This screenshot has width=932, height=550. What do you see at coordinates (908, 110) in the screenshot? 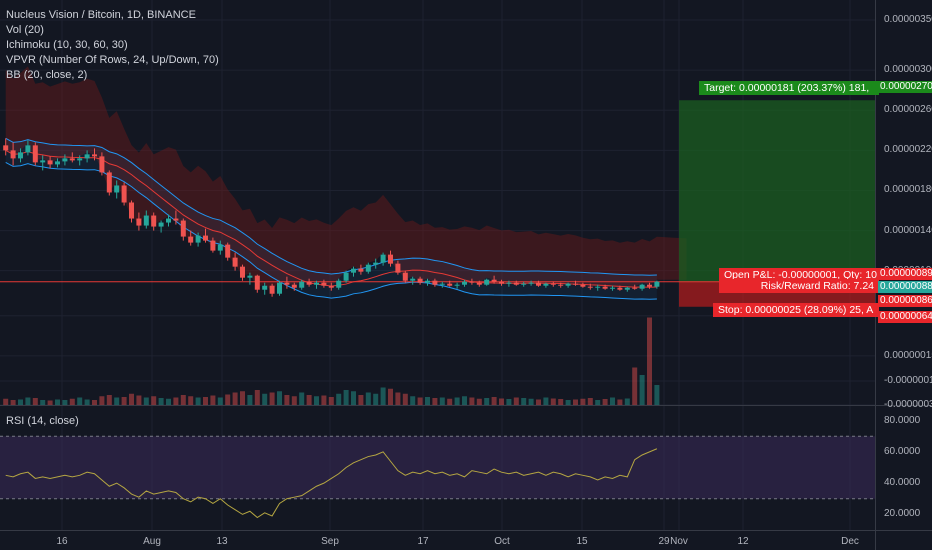
I see `price-tick-label: 0.00000260` at bounding box center [908, 110].